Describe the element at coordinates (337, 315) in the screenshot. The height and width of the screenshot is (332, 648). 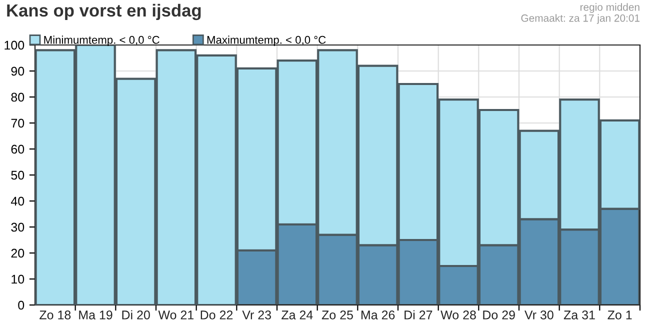
I see `x-tick-label: Zo 25` at that location.